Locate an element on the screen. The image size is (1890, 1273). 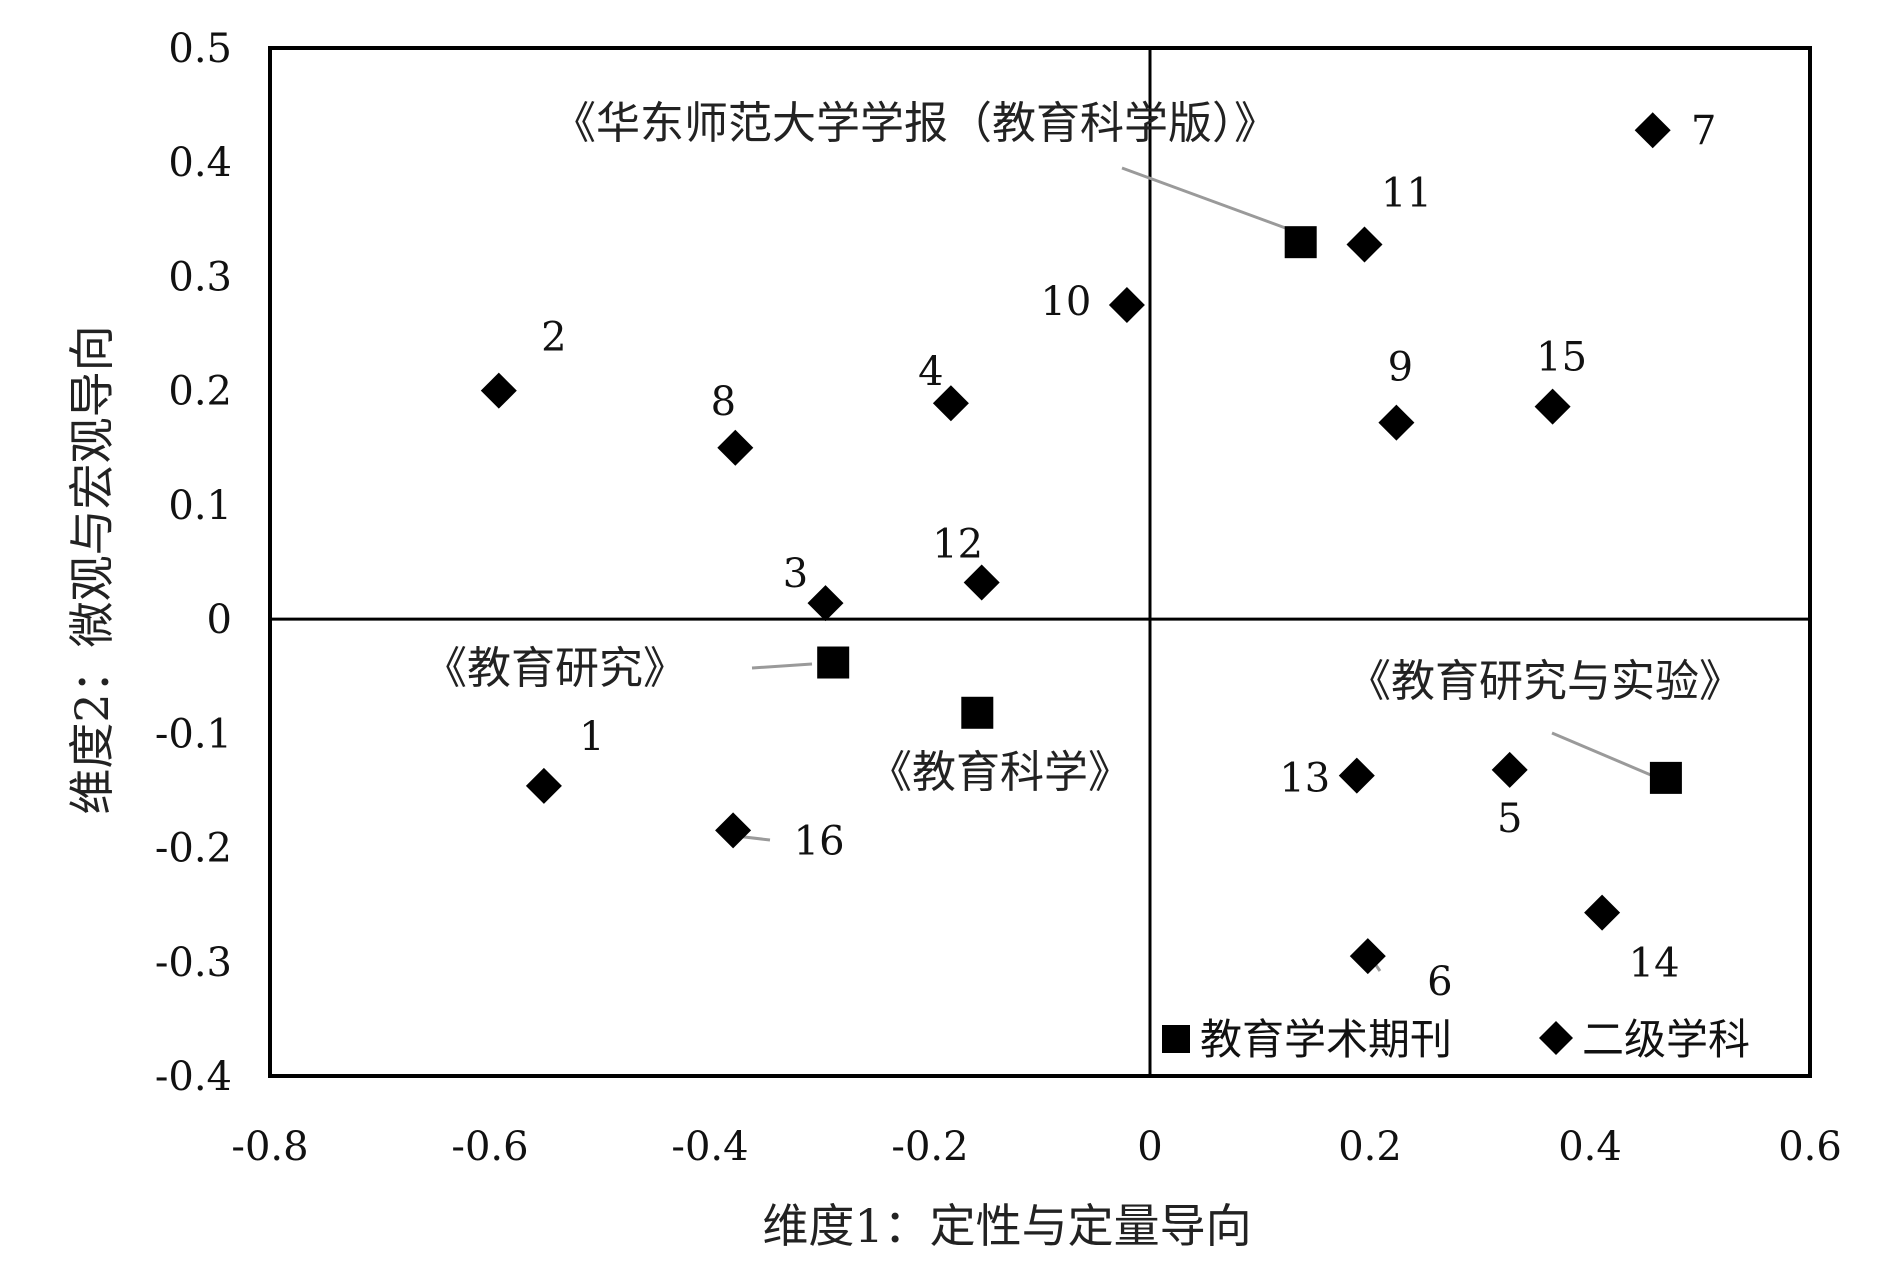
y-tick-label: 0.1 is located at coordinates (200, 506).